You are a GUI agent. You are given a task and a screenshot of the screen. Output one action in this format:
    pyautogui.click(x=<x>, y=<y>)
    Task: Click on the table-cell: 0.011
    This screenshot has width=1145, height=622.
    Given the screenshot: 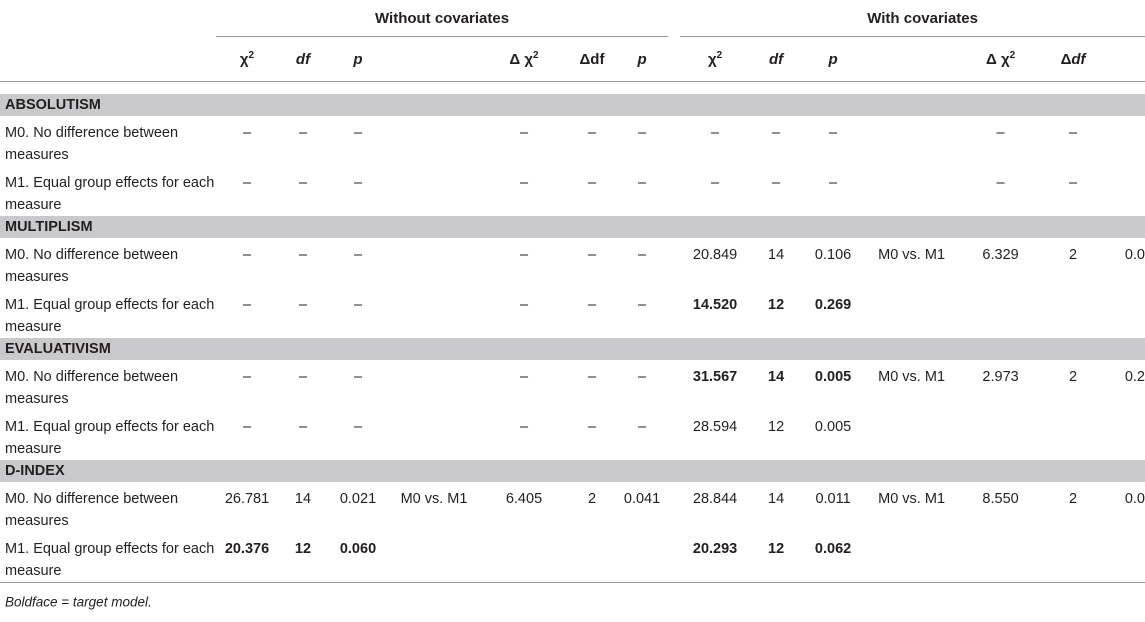 What is the action you would take?
    pyautogui.click(x=833, y=499)
    